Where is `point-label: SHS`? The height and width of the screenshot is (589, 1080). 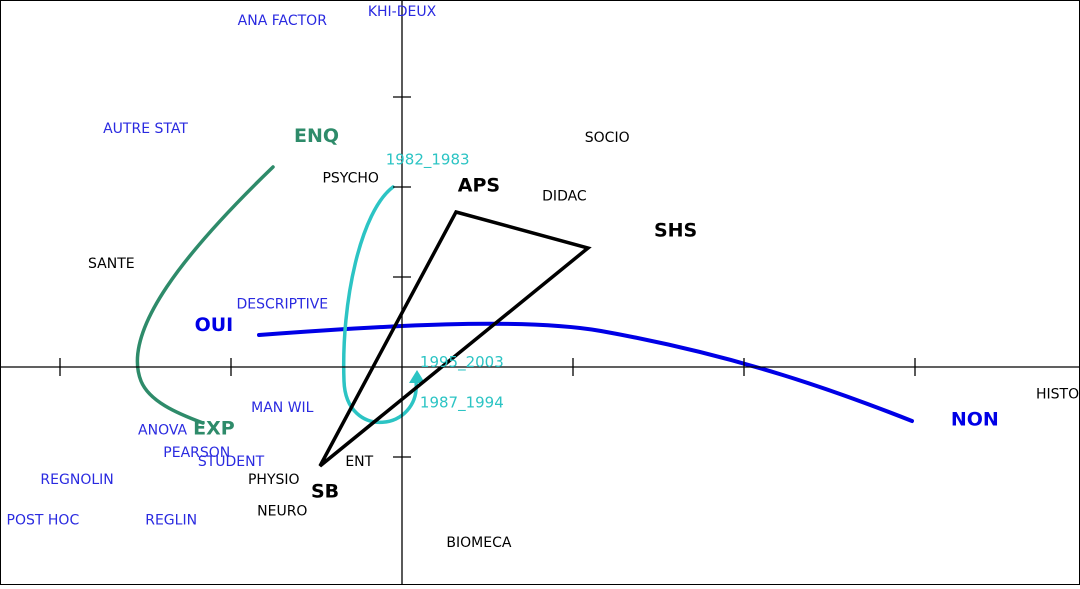
point-label: SHS is located at coordinates (675, 231).